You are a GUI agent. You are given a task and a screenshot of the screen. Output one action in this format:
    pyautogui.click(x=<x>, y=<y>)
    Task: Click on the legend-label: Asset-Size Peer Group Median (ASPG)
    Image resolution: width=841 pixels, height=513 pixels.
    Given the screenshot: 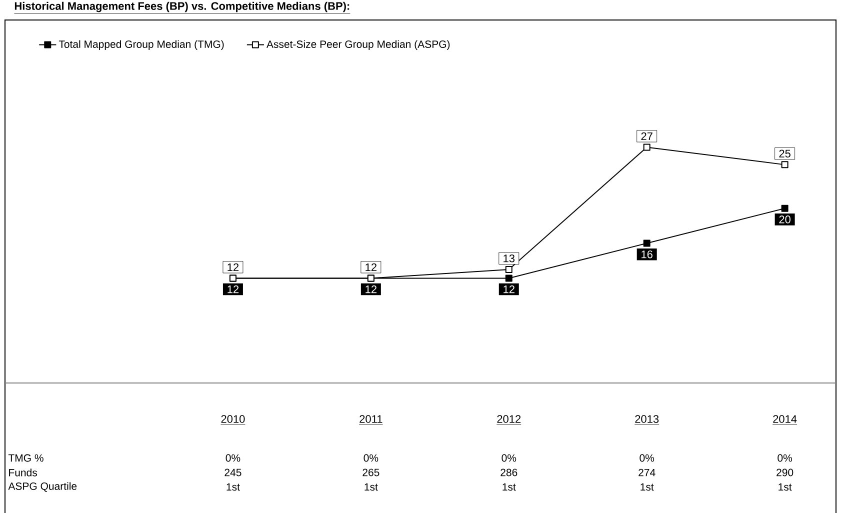 What is the action you would take?
    pyautogui.click(x=358, y=45)
    